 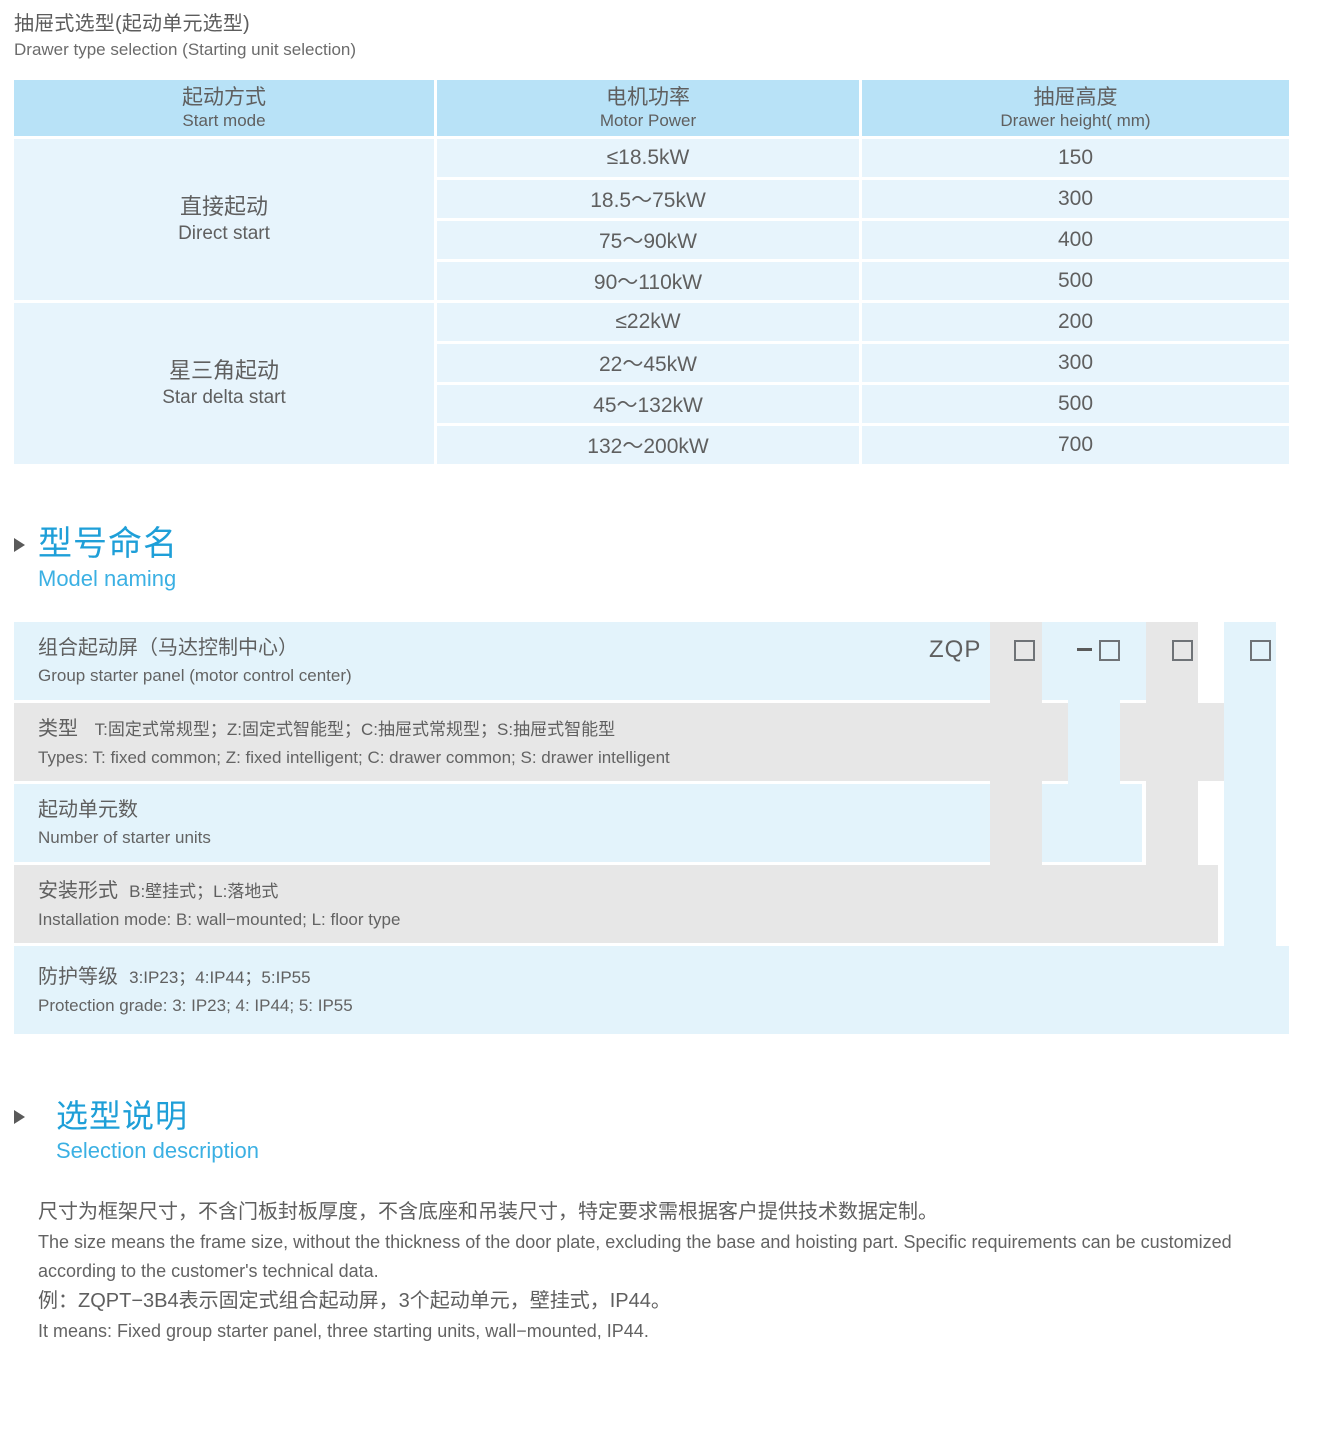 I want to click on cell-motor-power: 132～200kW, so click(x=649, y=443).